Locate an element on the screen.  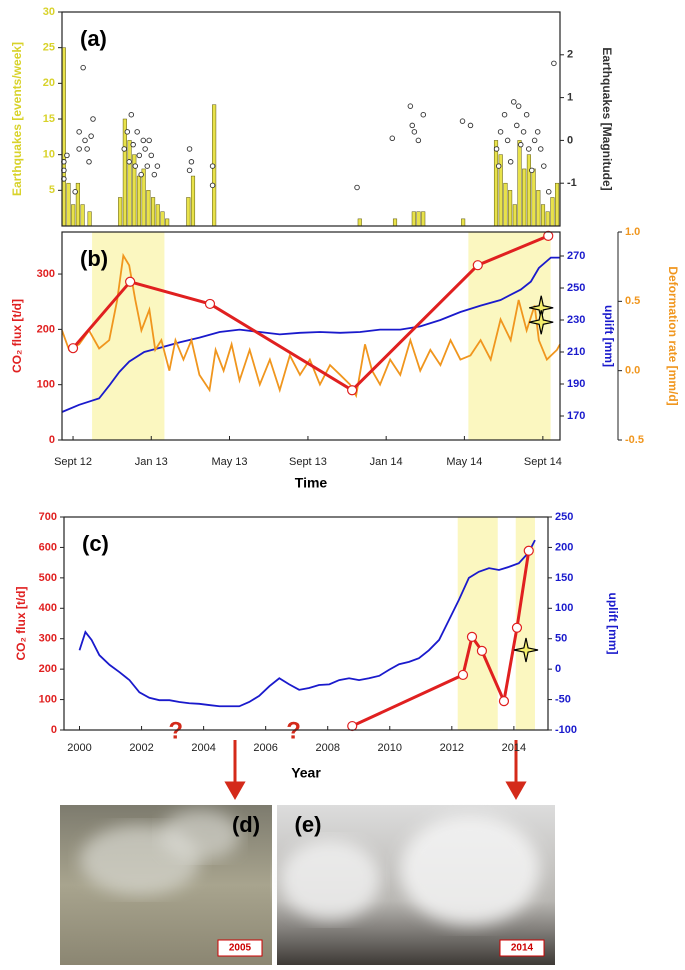
photo-year: 2014 is located at coordinates (522, 948).